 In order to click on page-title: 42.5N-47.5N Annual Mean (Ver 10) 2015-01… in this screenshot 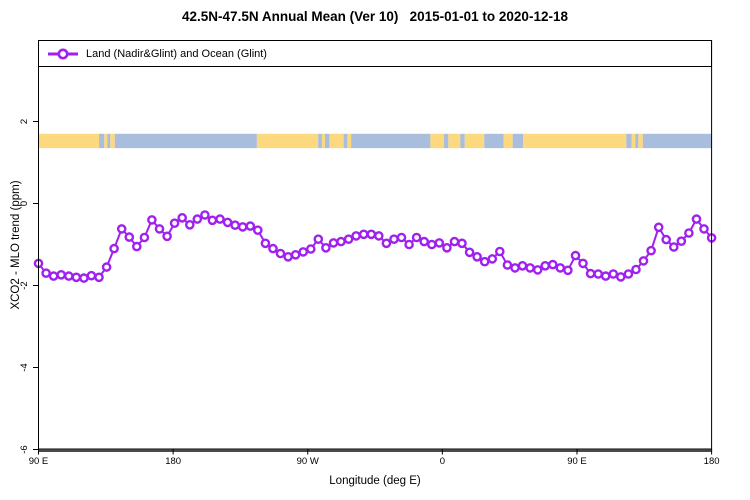, I will do `click(375, 16)`.